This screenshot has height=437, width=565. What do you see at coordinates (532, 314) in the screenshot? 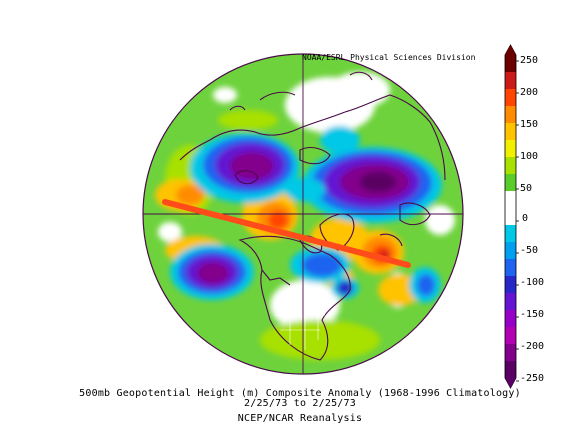
I see `colorbar-label: -150` at bounding box center [532, 314].